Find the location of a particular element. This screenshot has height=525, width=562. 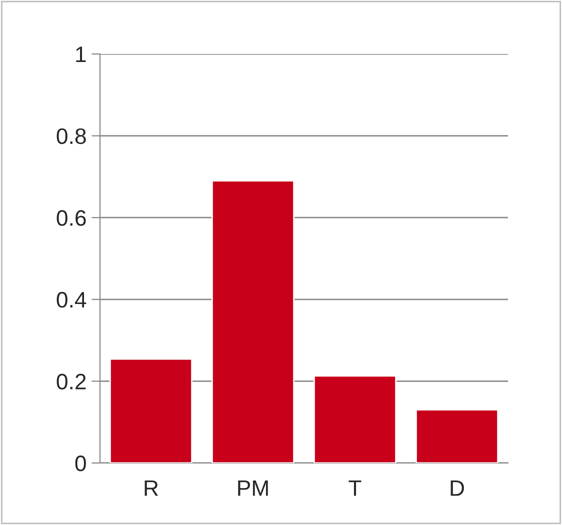

x-tick-label: PM is located at coordinates (253, 488).